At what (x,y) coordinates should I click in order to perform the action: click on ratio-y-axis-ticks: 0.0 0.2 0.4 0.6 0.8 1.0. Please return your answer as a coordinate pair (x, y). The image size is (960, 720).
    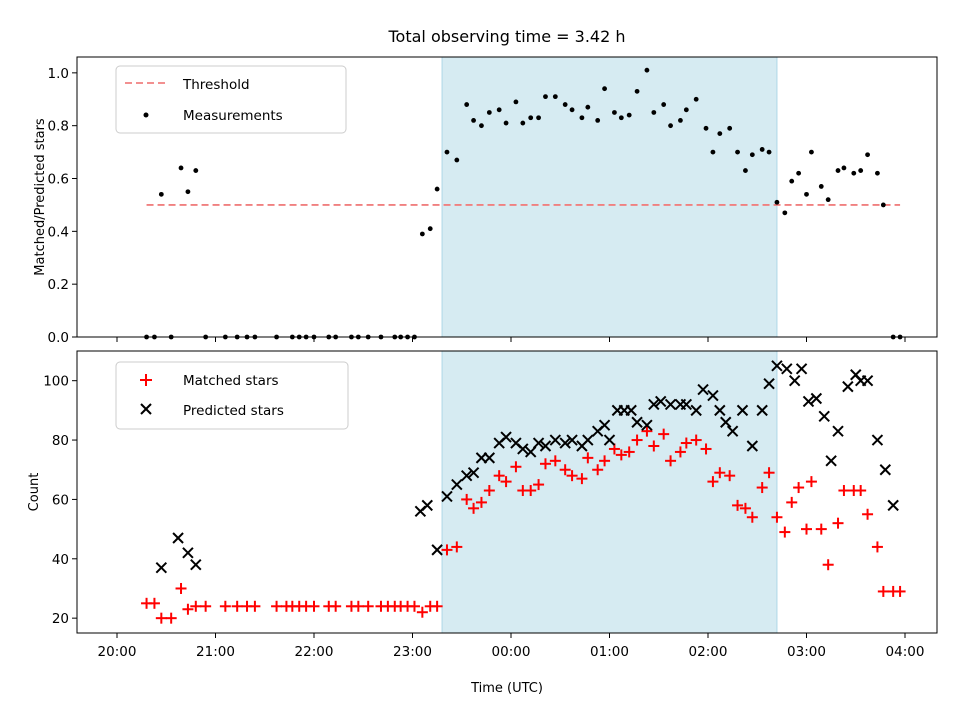
    Looking at the image, I should click on (62, 206).